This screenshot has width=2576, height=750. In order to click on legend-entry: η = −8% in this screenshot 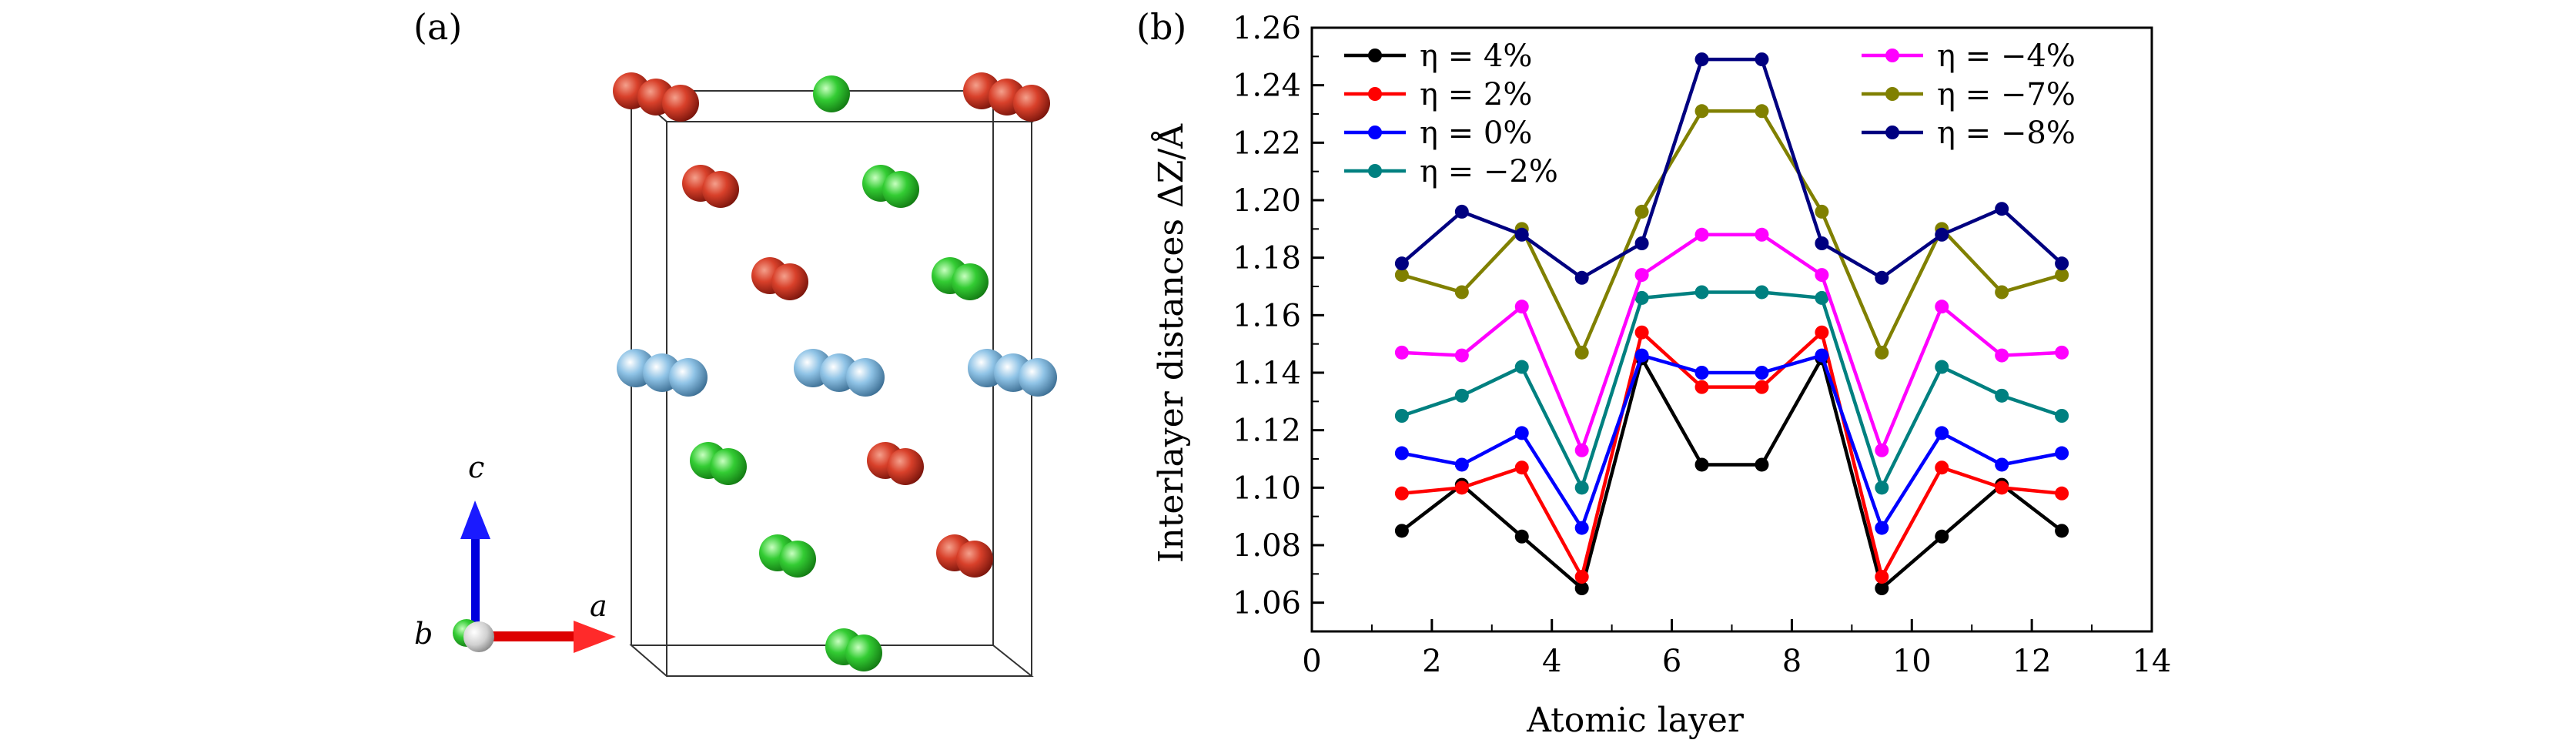, I will do `click(1969, 133)`.